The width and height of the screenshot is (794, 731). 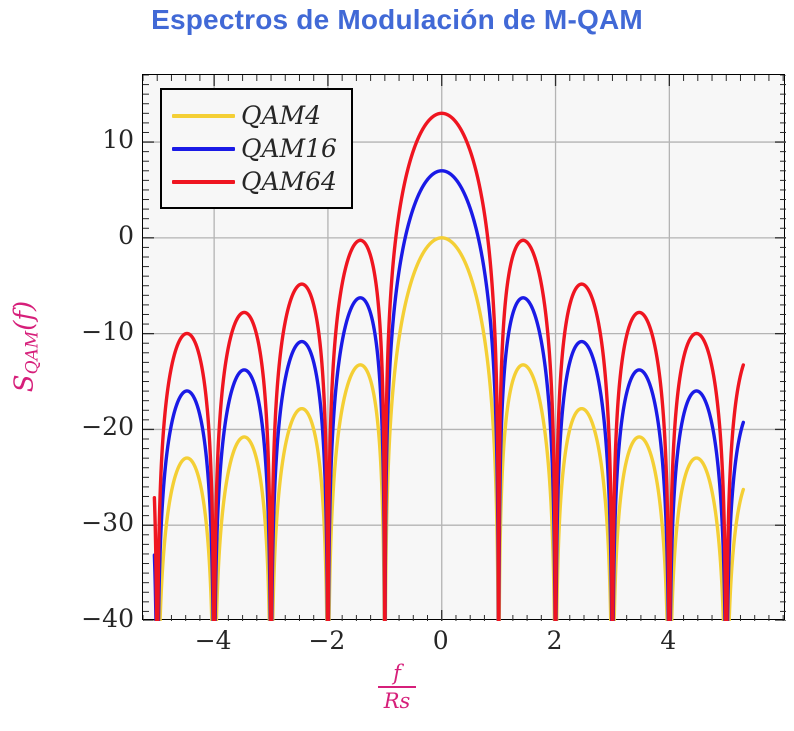 What do you see at coordinates (554, 640) in the screenshot?
I see `x-tick-label: 2` at bounding box center [554, 640].